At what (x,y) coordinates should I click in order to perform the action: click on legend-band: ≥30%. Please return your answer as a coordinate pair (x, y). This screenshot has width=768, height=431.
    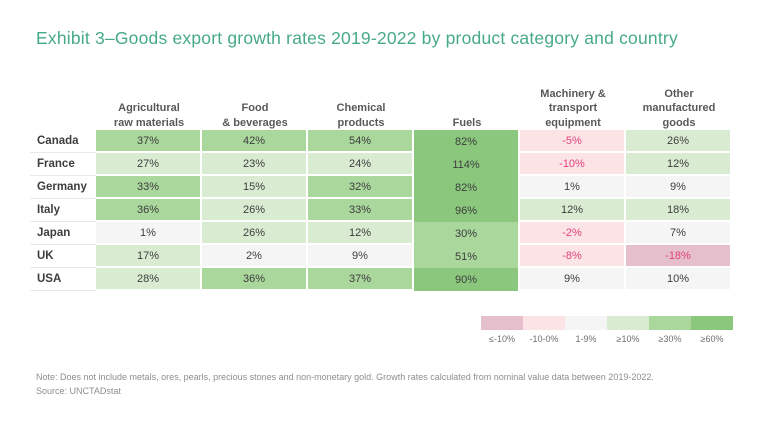
    Looking at the image, I should click on (670, 330).